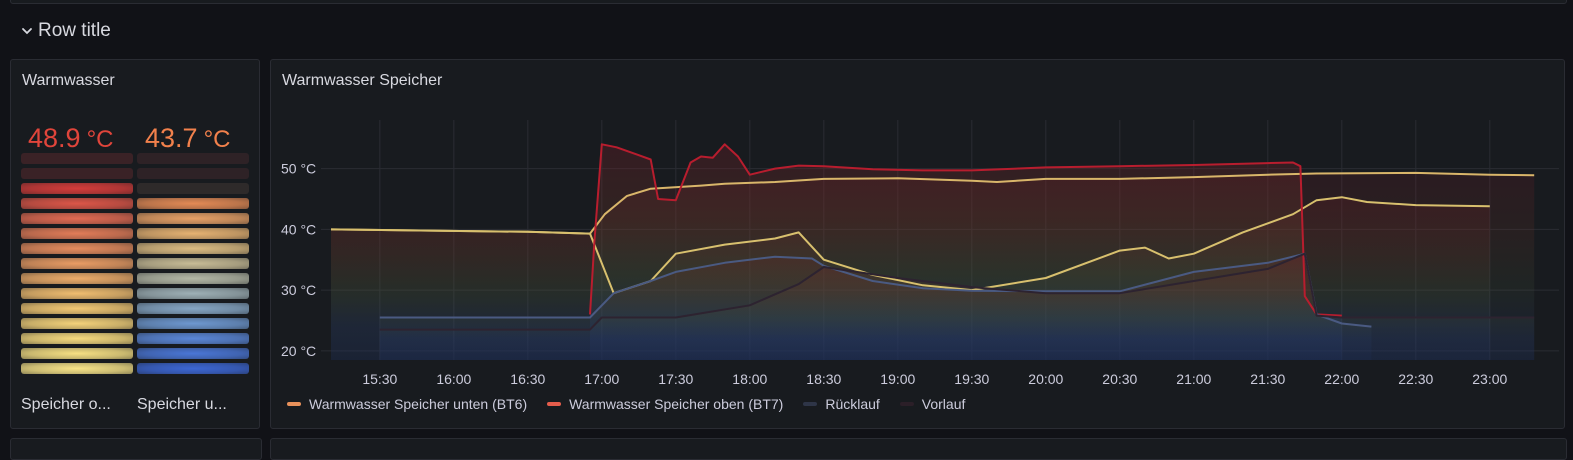  Describe the element at coordinates (1267, 379) in the screenshot. I see `x-tick-label: 21:30` at that location.